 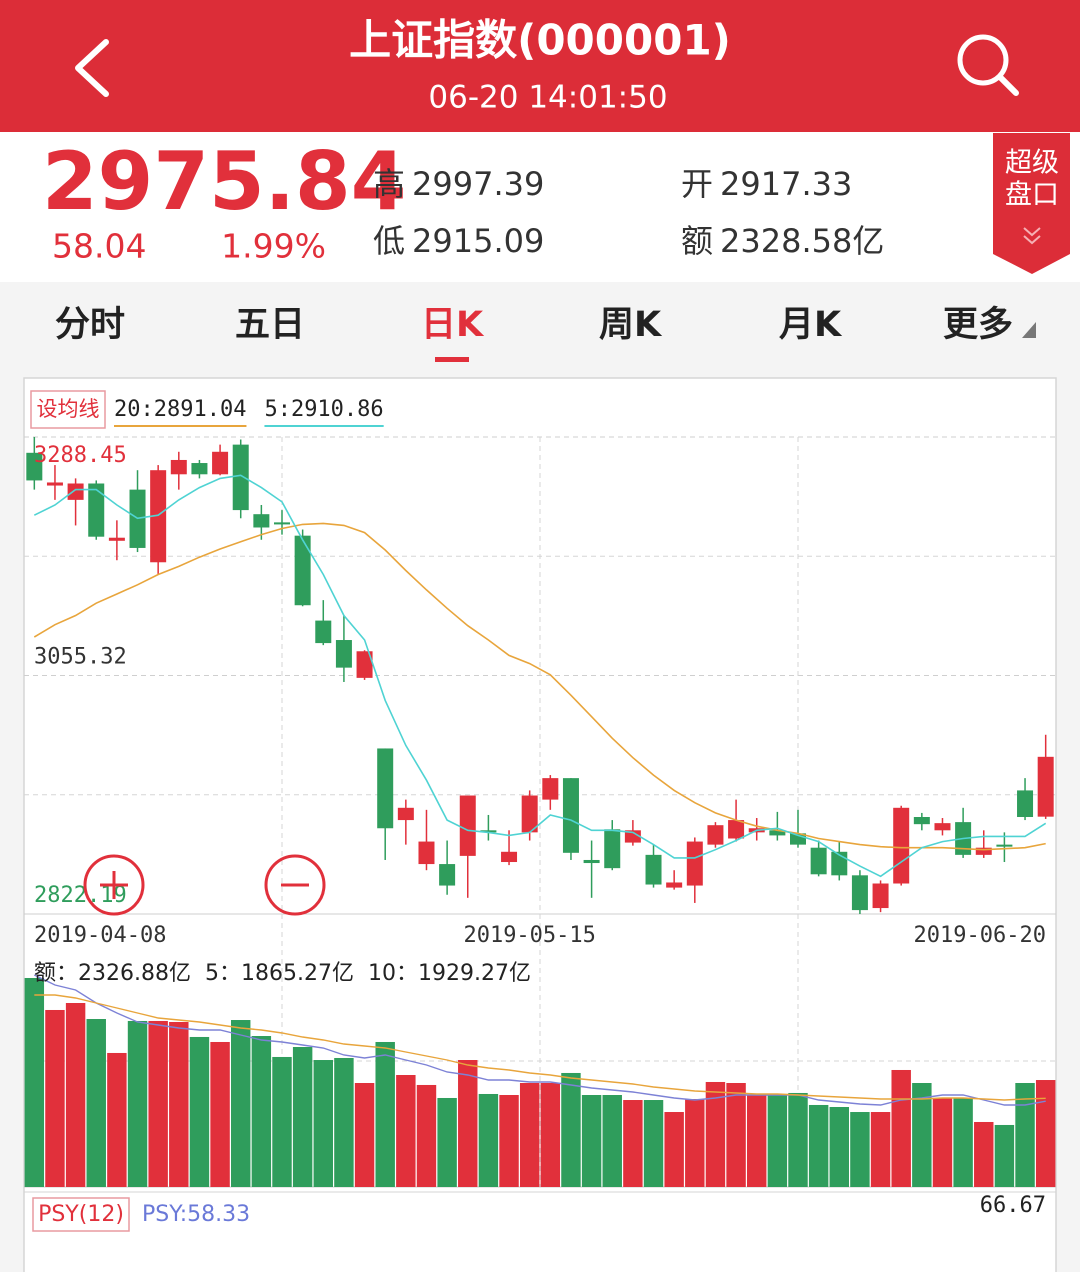 What do you see at coordinates (1029, 330) in the screenshot?
I see `more-arrow` at bounding box center [1029, 330].